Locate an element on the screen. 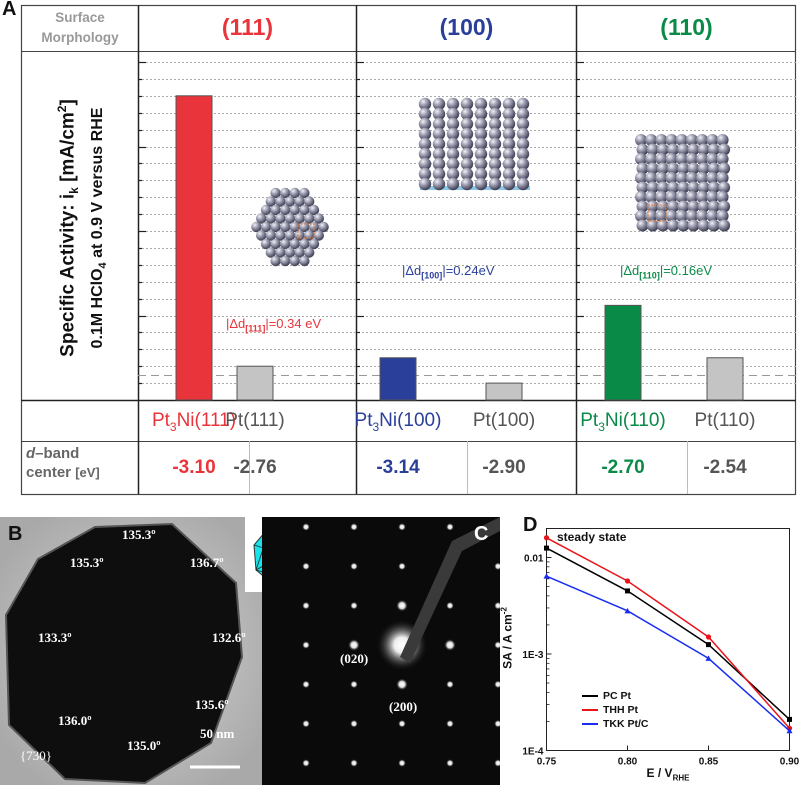 Image resolution: width=803 pixels, height=790 pixels. scale-bar-label: 50 nm is located at coordinates (217, 733).